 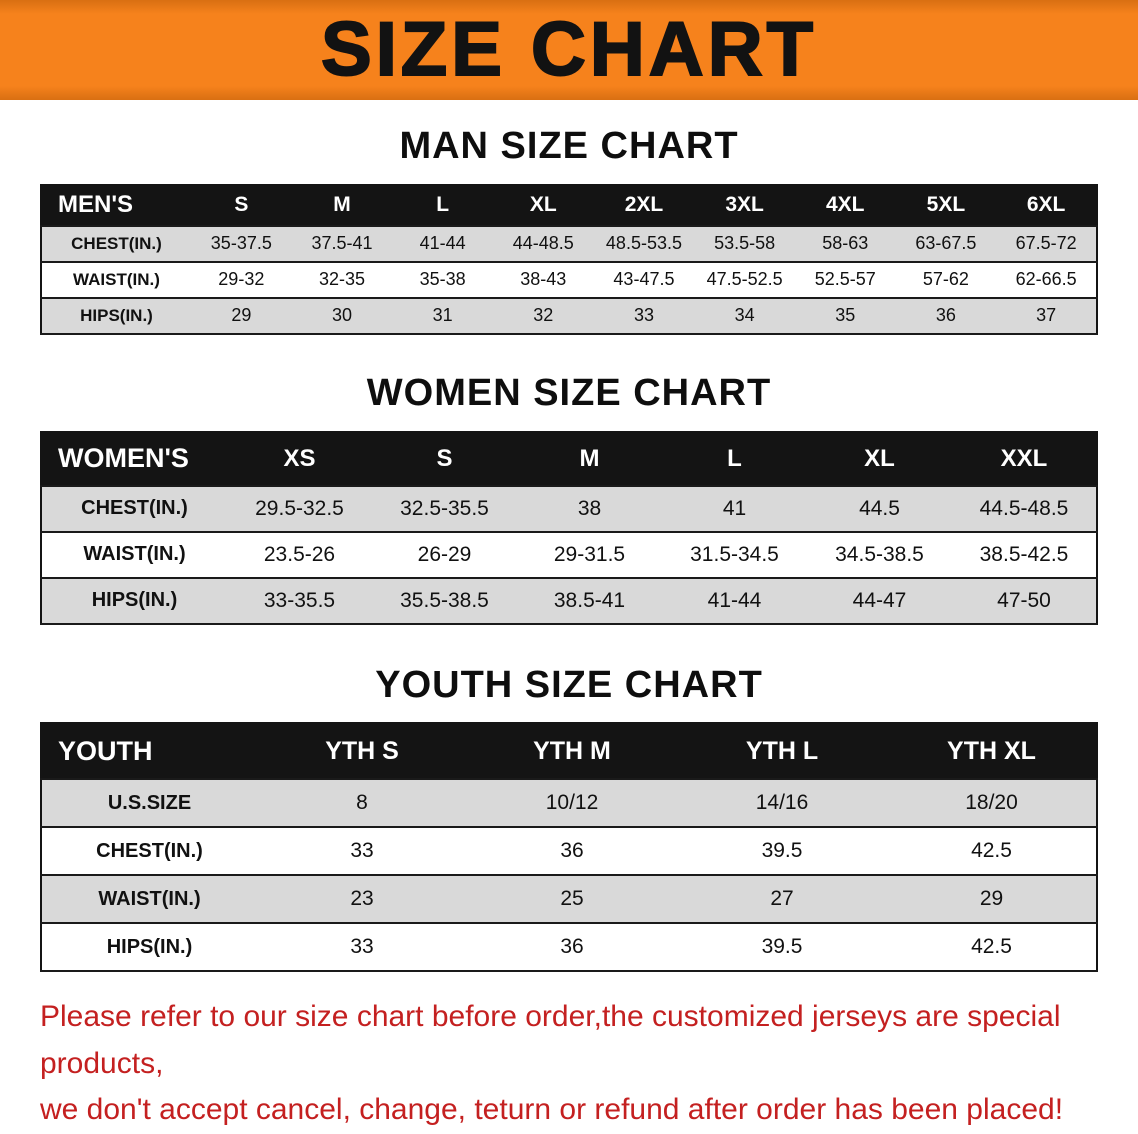 I want to click on size-value-cell: 8, so click(x=362, y=803).